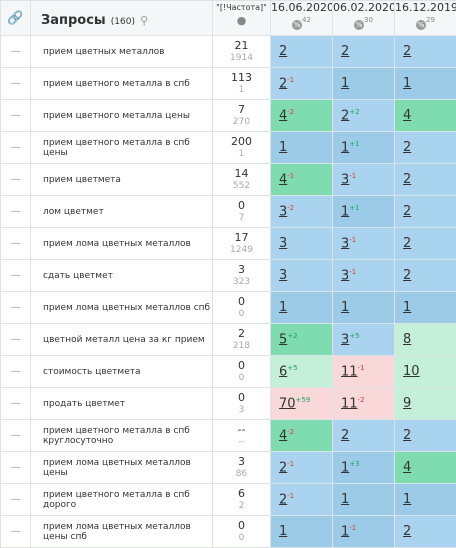 The image size is (456, 548). I want to click on frequency: ----, so click(242, 436).